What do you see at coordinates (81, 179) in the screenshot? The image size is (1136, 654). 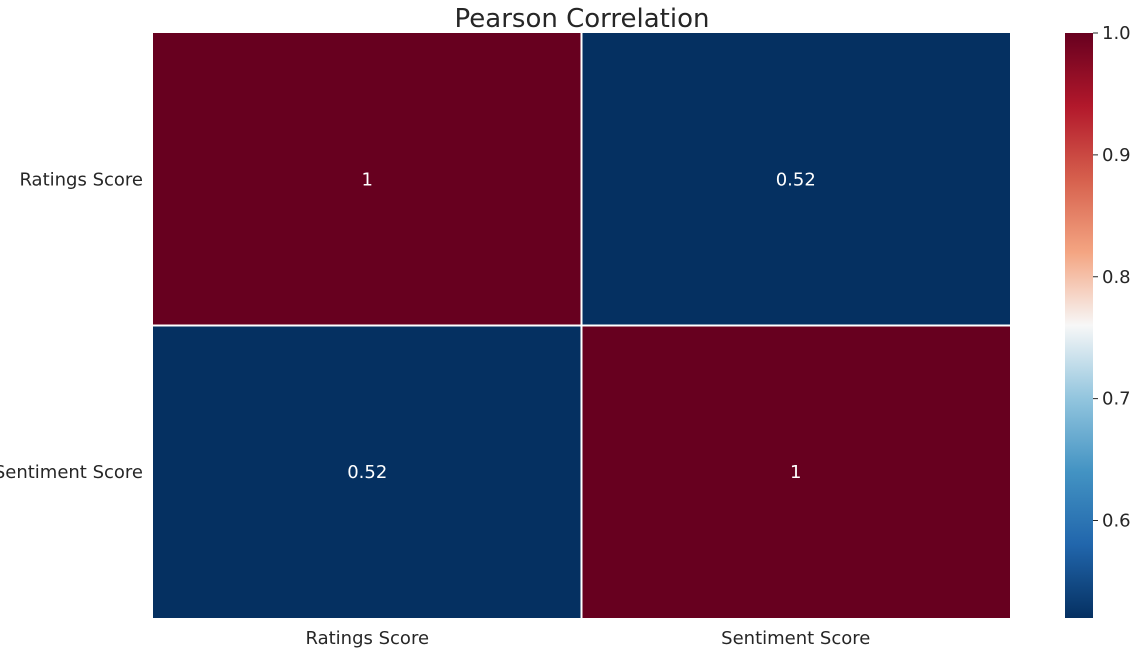 I see `y-tick-label: Ratings Score` at bounding box center [81, 179].